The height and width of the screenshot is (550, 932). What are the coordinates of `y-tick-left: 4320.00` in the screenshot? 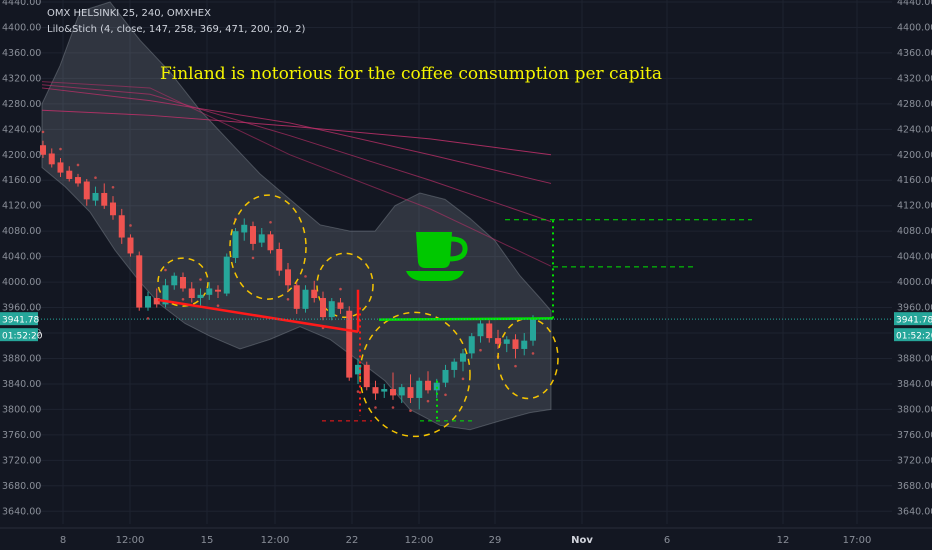 It's located at (21, 78).